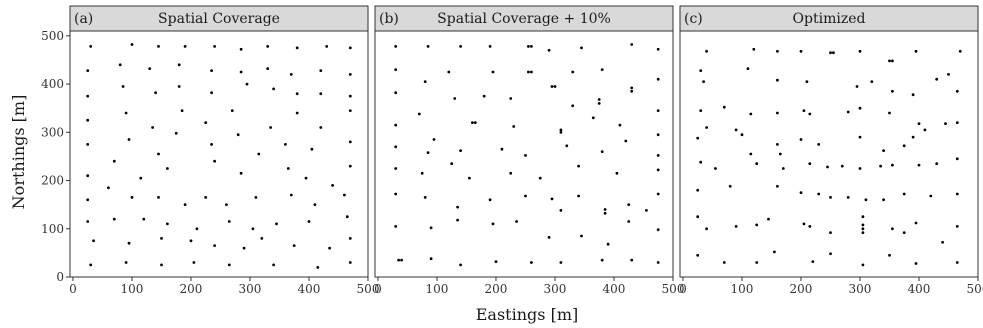  Describe the element at coordinates (829, 18) in the screenshot. I see `panel-strip` at that location.